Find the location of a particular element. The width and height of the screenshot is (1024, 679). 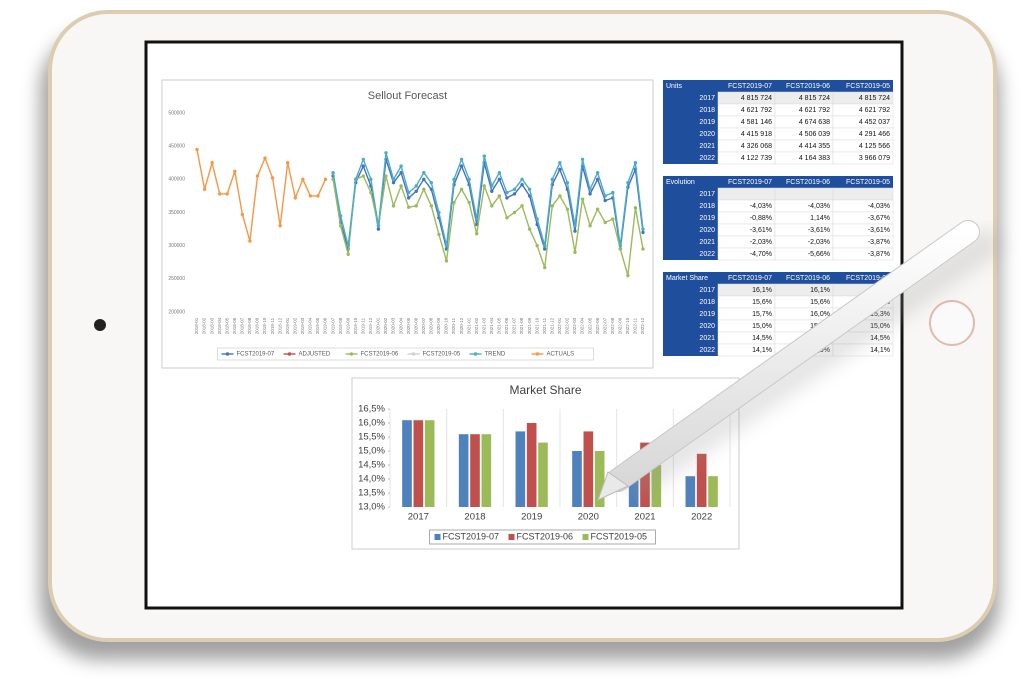

y-tick-label: 13,5% is located at coordinates (371, 493).